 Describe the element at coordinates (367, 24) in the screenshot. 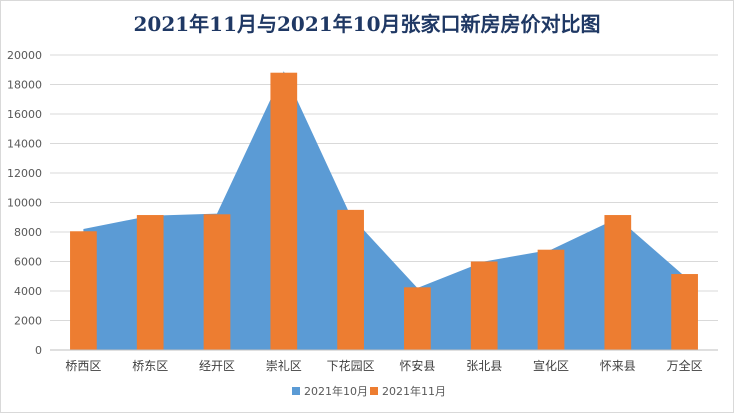

I see `chart-title: 2021年11月与2021年10月张家口新房房价对比图` at that location.